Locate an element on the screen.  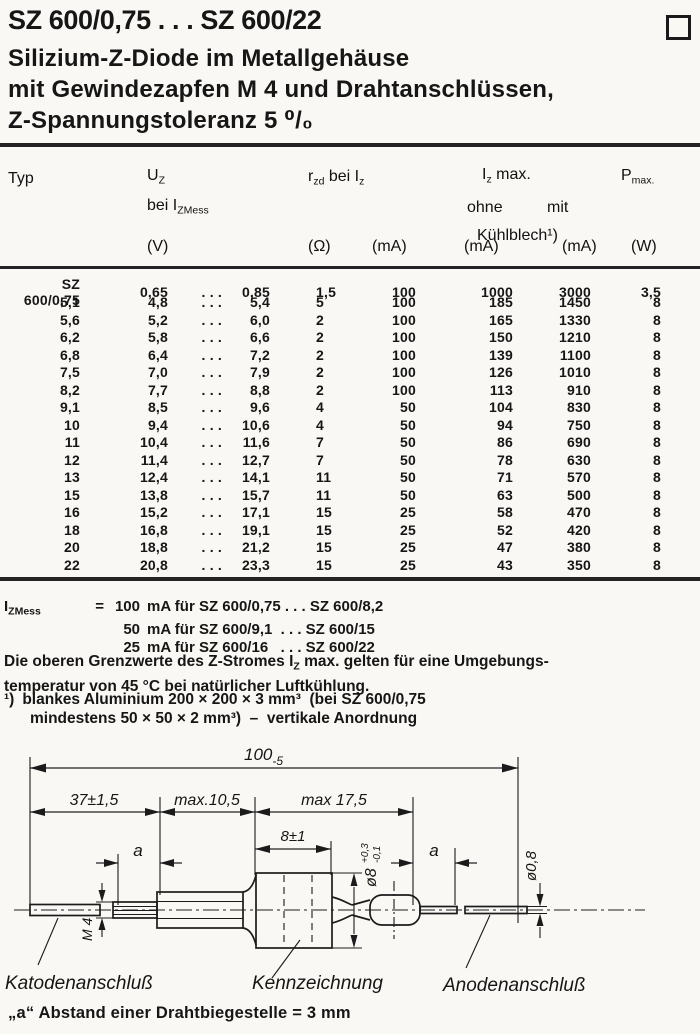
cell-izmax-mit: 1450 is located at coordinates (575, 302).